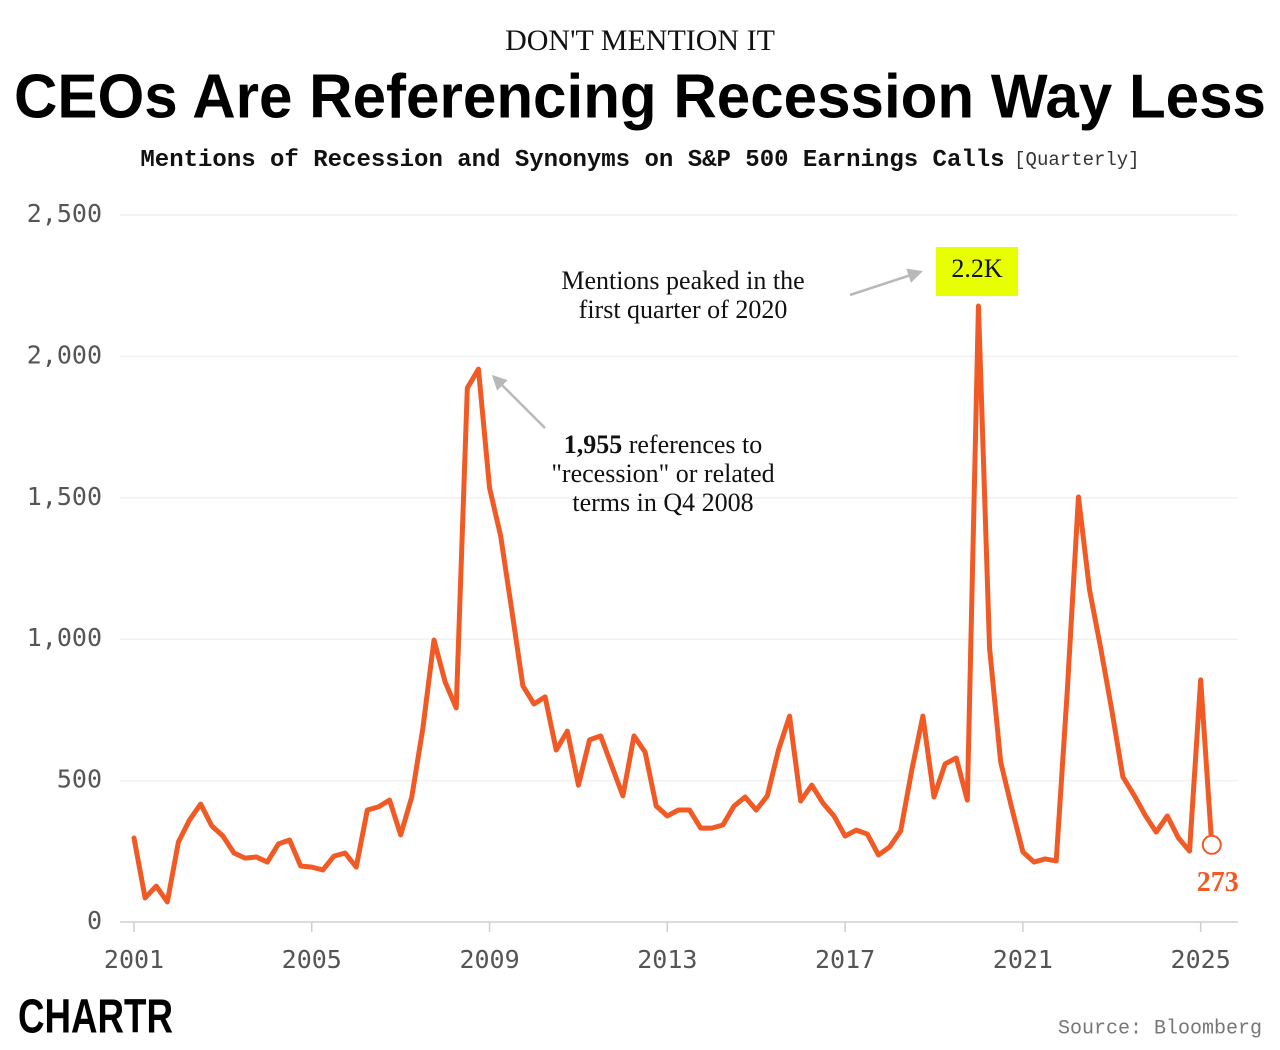  What do you see at coordinates (312, 959) in the screenshot?
I see `x-tick-label: 2005` at bounding box center [312, 959].